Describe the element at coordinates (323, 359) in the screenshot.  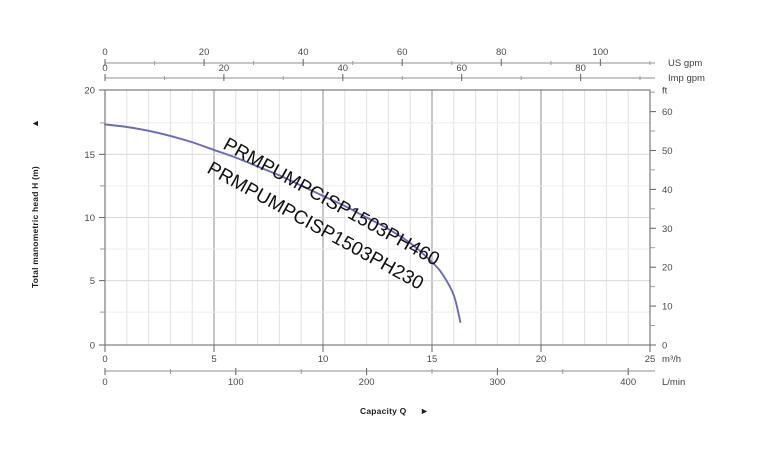
I see `tick-m3h-10: 10` at that location.